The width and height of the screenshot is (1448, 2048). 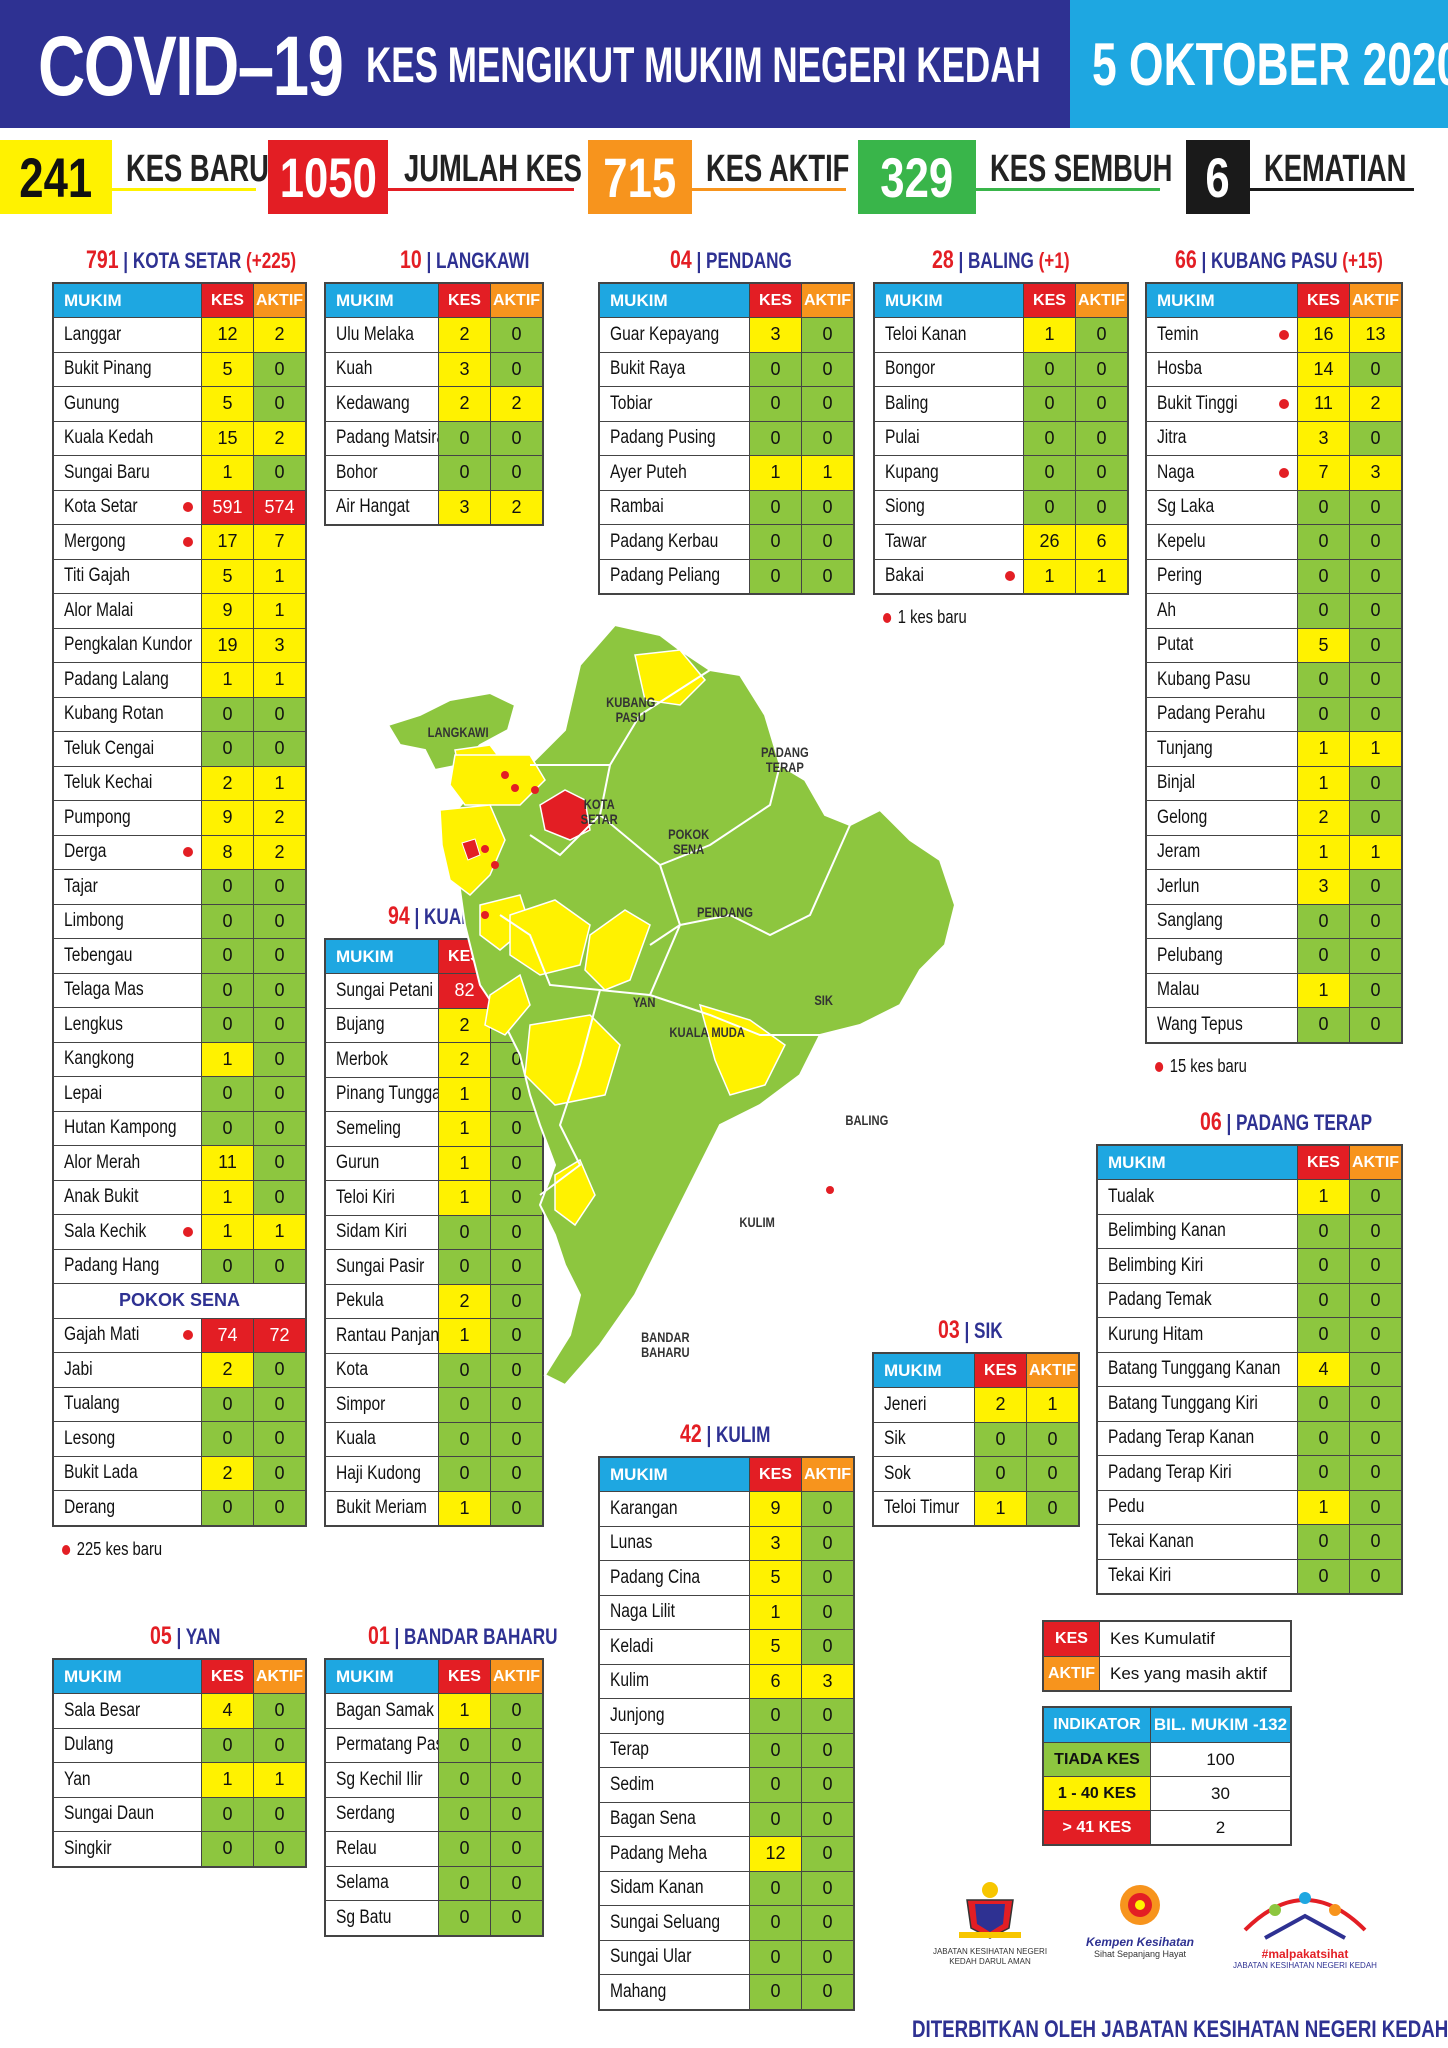 I want to click on table-row: Bohor 0 0, so click(x=434, y=472).